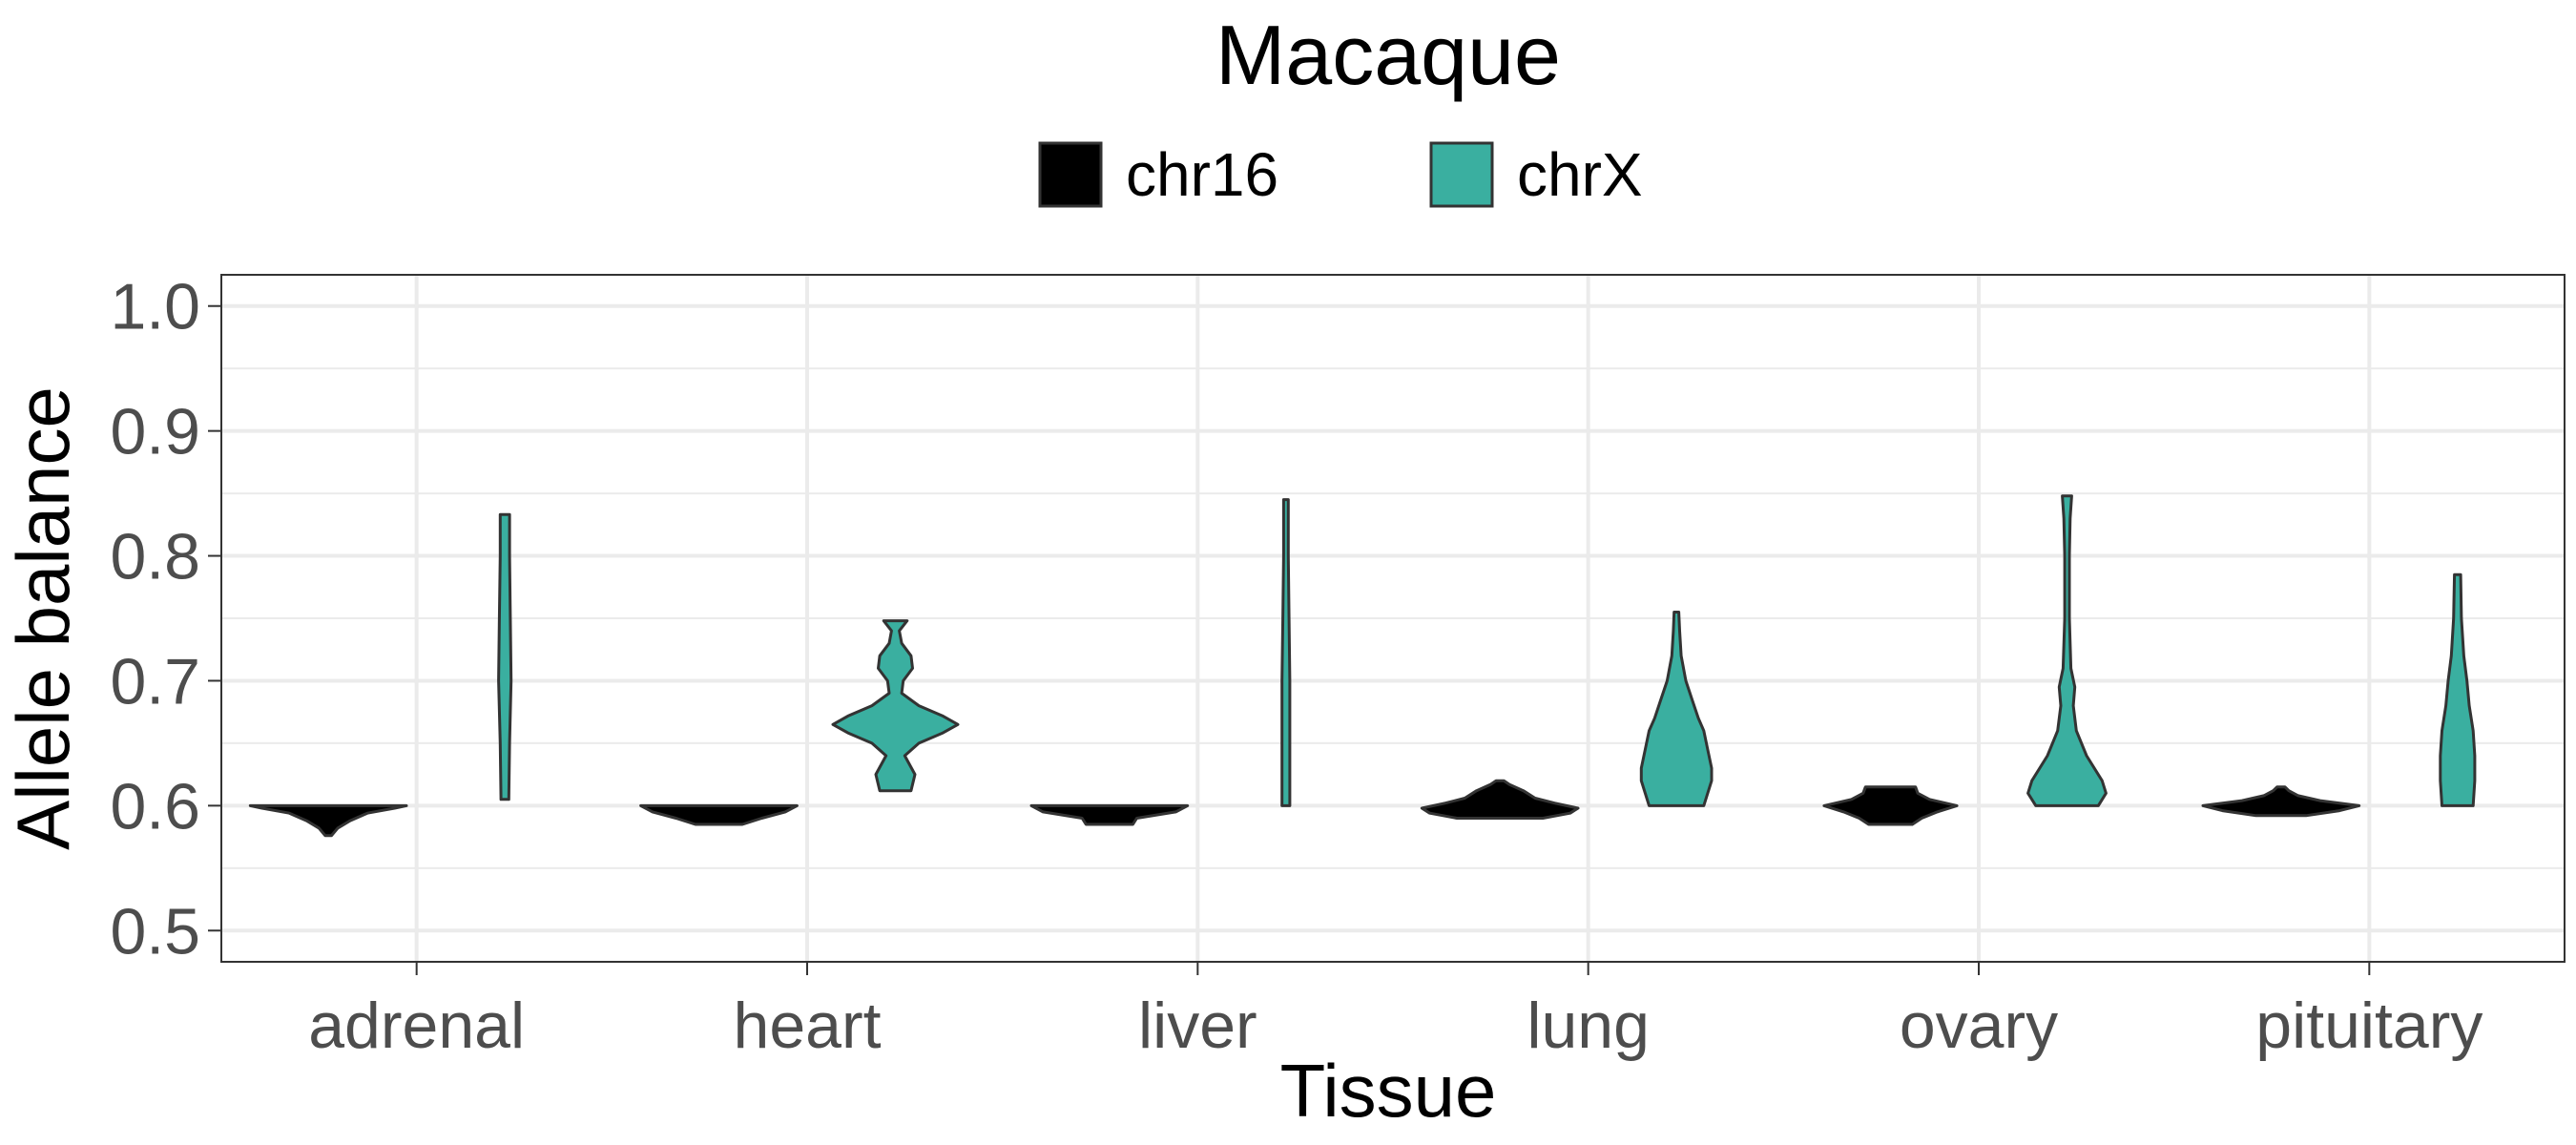 The image size is (2576, 1145). I want to click on y-tick-label: 0.6, so click(155, 806).